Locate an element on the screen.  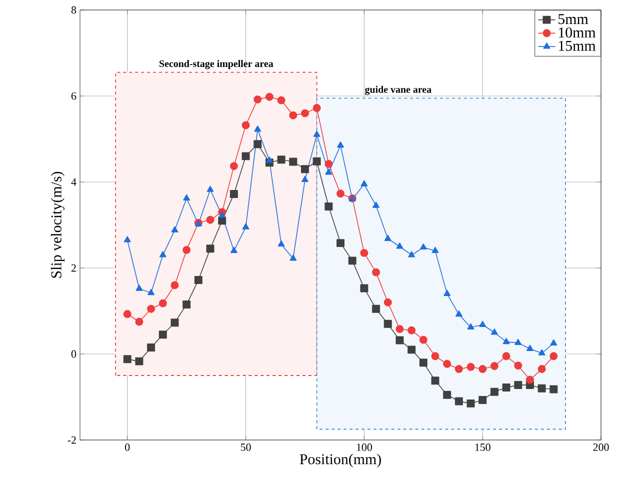
band-label: Second-stage impeller area is located at coordinates (217, 65).